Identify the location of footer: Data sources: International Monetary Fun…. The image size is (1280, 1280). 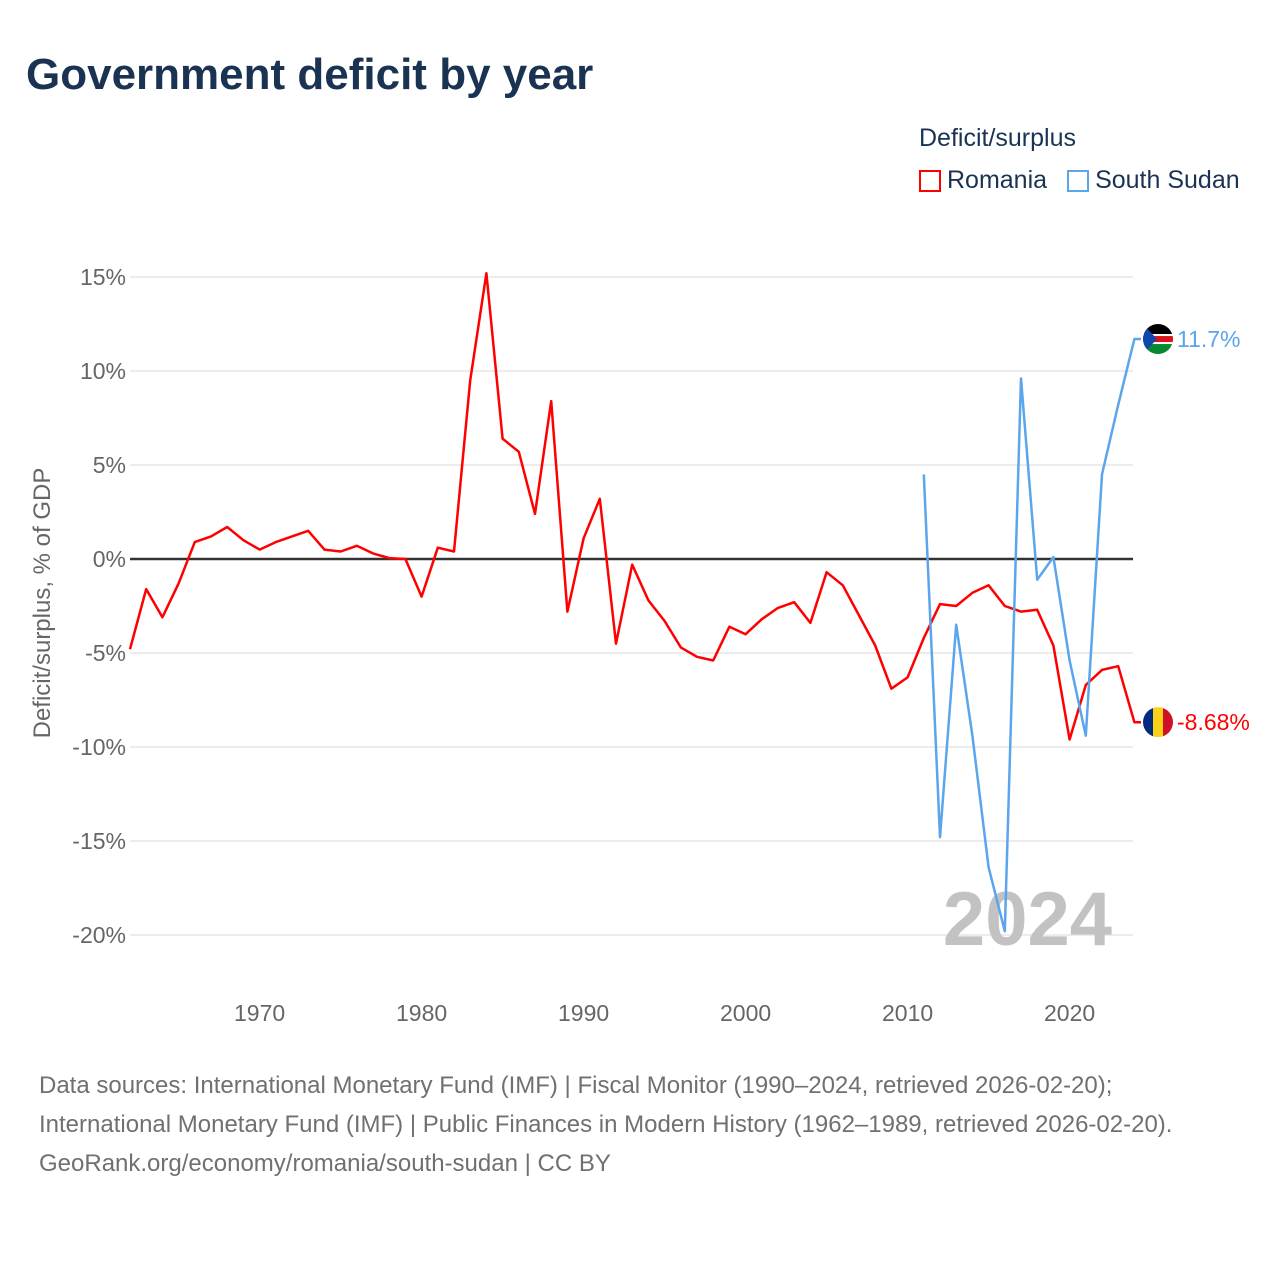
(639, 1124).